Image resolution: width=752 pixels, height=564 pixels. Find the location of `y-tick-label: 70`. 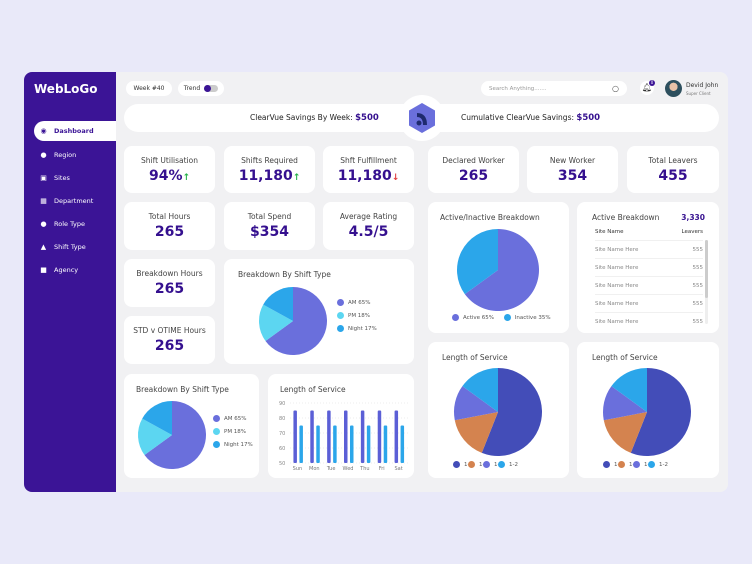

y-tick-label: 70 is located at coordinates (282, 434).